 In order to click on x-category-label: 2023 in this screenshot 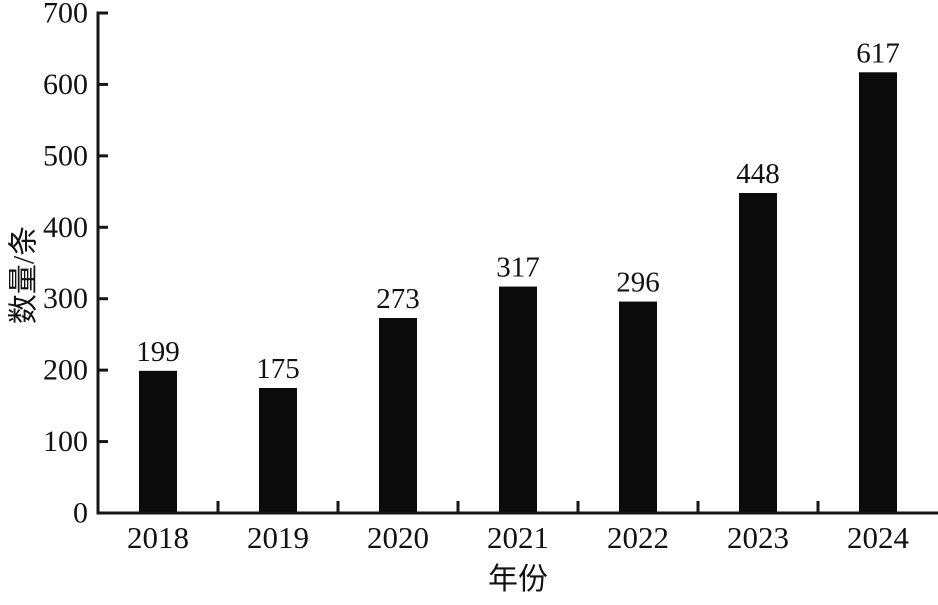, I will do `click(758, 537)`.